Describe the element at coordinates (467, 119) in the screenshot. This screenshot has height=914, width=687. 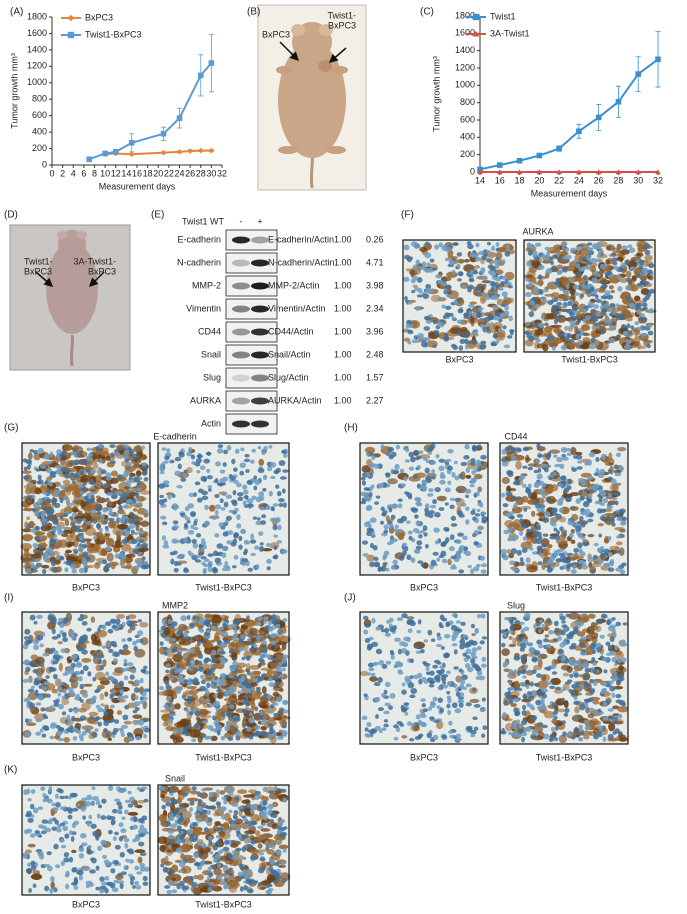
I see `y-tick-label: 600` at that location.